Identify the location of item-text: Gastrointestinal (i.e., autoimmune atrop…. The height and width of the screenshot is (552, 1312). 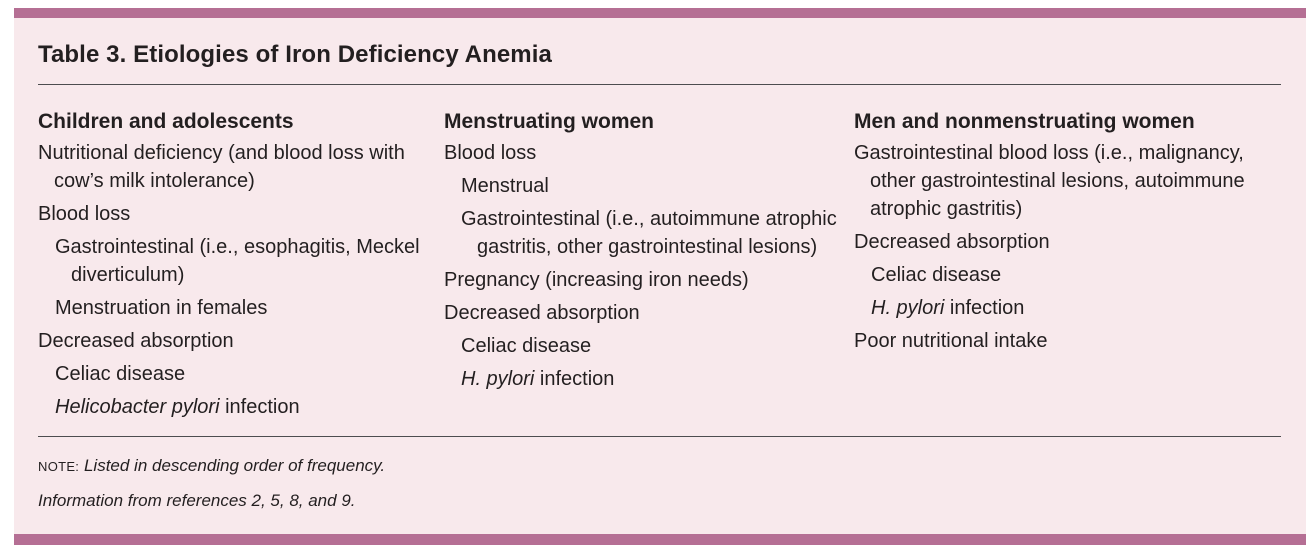
(649, 233).